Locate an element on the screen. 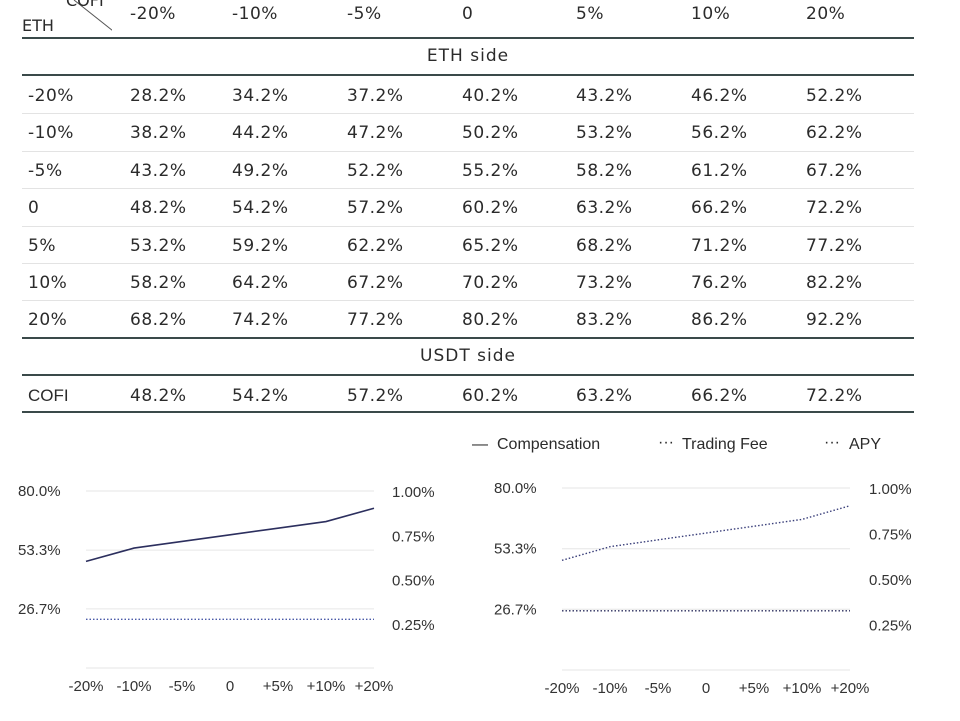 The image size is (960, 721). eth-table-cell: 72.2% is located at coordinates (834, 208).